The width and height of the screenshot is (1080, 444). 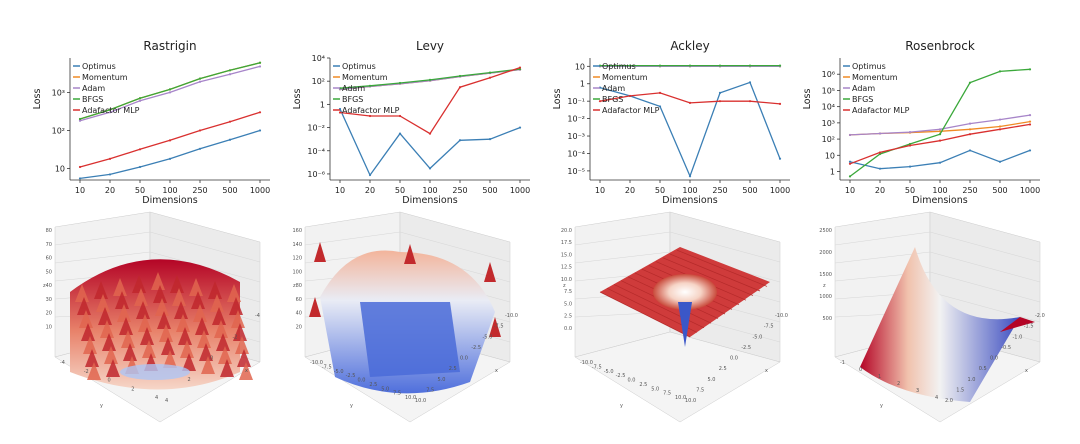 I want to click on z-tick-label: 500, so click(x=827, y=319).